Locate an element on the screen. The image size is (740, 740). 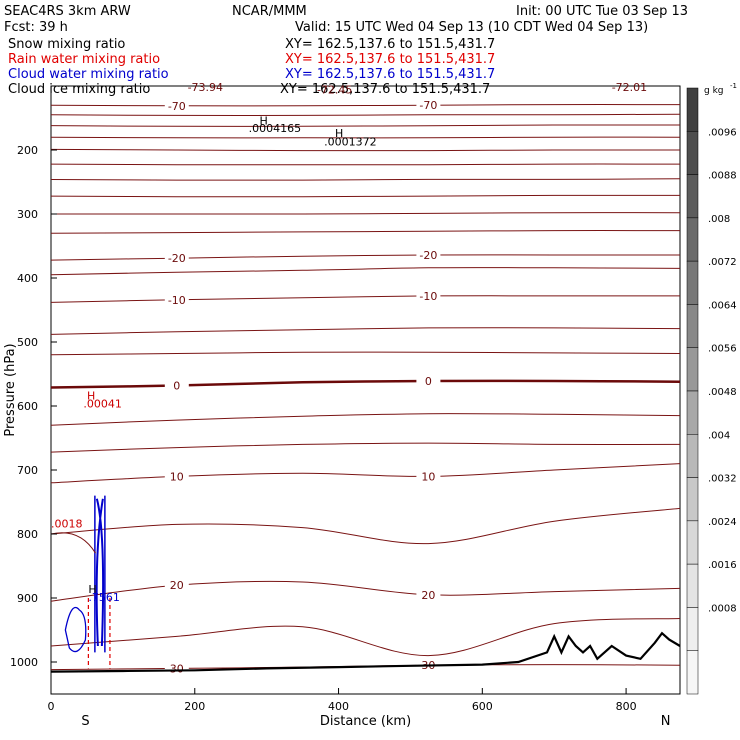
extremum-label: -72.01 is located at coordinates (629, 87).